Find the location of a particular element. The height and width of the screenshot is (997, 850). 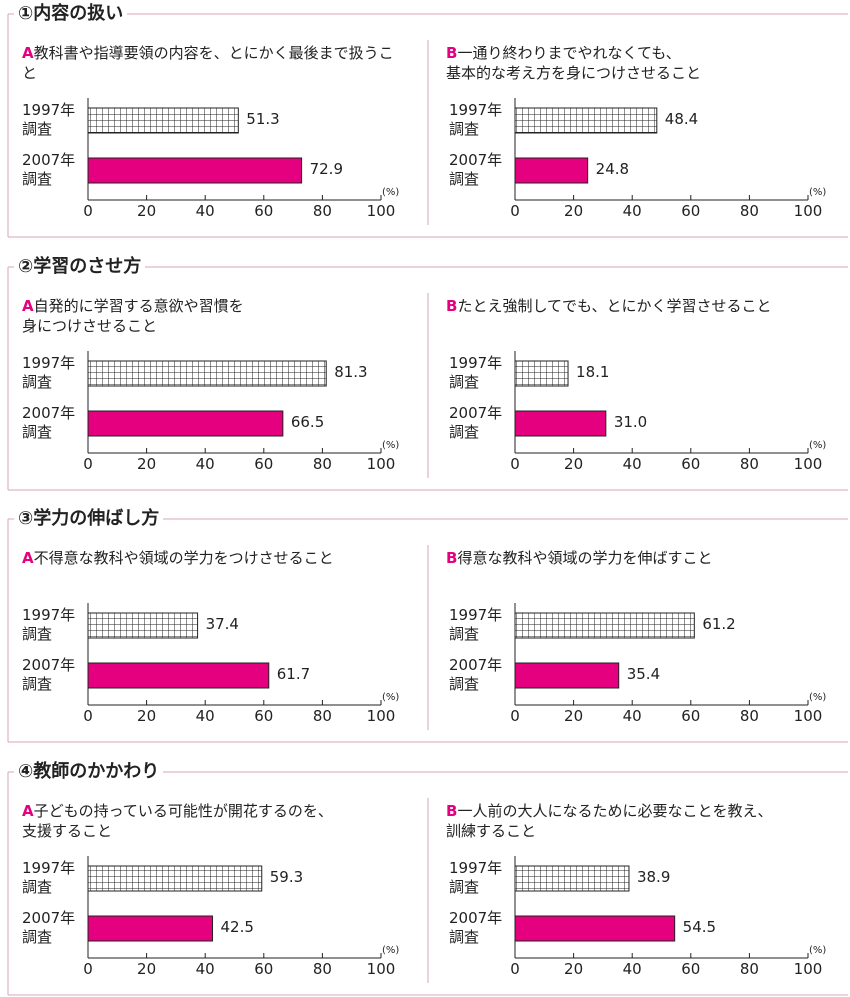

value-label: 24.8 is located at coordinates (612, 169).